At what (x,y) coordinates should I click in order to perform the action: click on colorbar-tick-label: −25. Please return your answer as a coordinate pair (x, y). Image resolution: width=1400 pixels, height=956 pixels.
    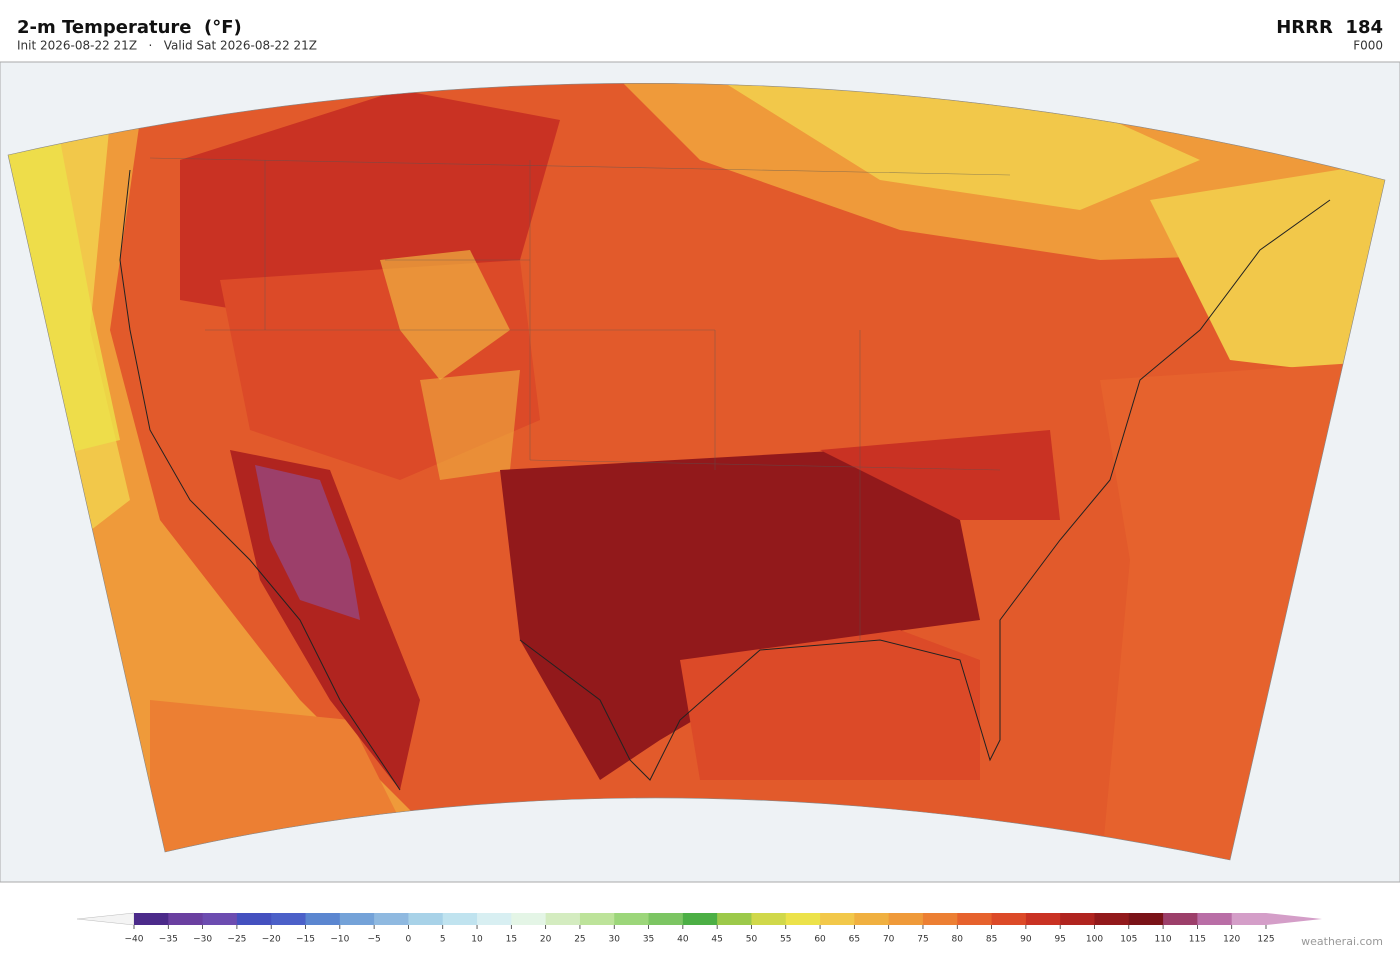
    Looking at the image, I should click on (236, 940).